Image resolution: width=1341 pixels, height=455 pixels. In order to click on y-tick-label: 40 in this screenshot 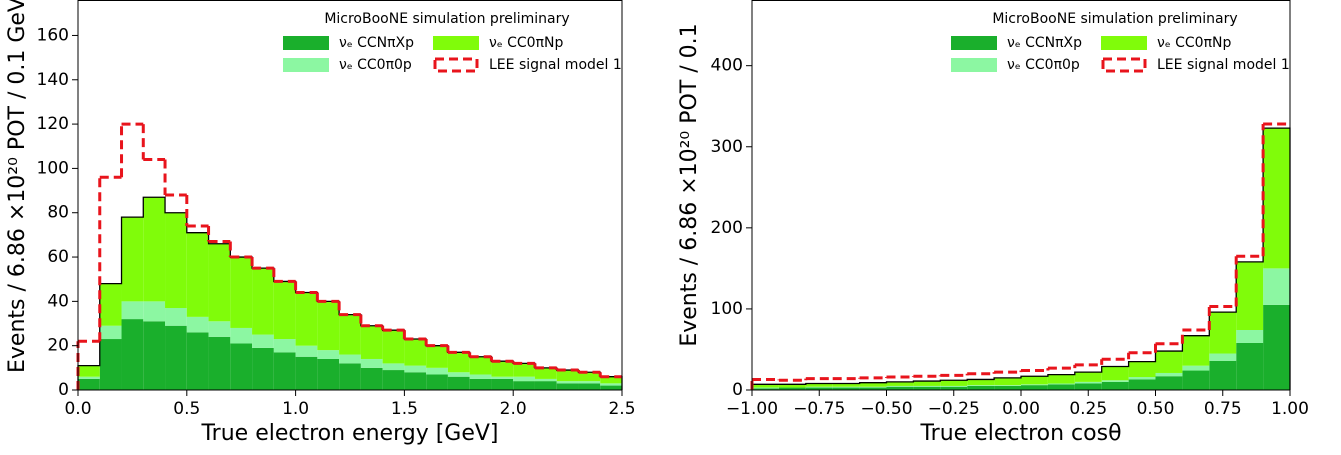, I will do `click(58, 301)`.